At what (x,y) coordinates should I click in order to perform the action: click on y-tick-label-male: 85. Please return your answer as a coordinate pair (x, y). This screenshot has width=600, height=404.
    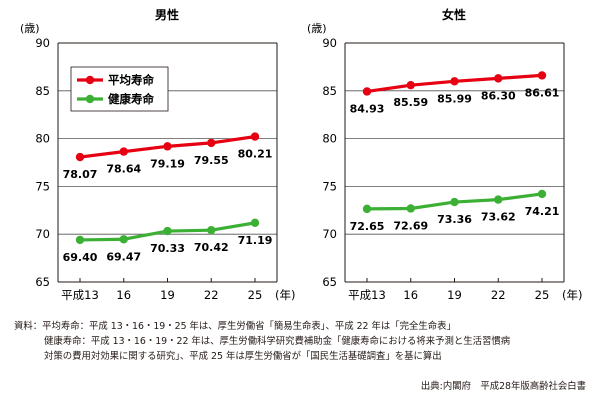
    Looking at the image, I should click on (42, 91).